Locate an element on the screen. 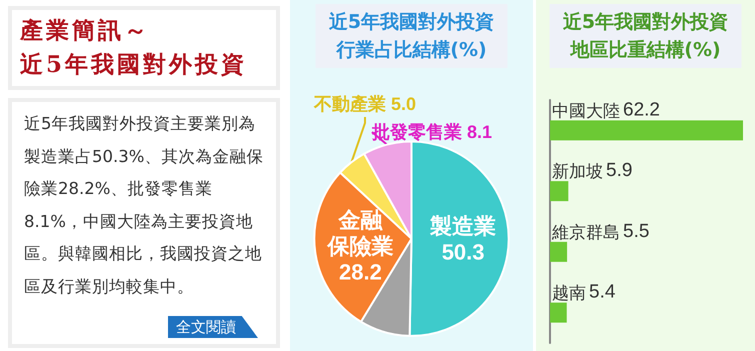  chart-title: 近5年我國對外投資行業占比結構(%) is located at coordinates (411, 36).